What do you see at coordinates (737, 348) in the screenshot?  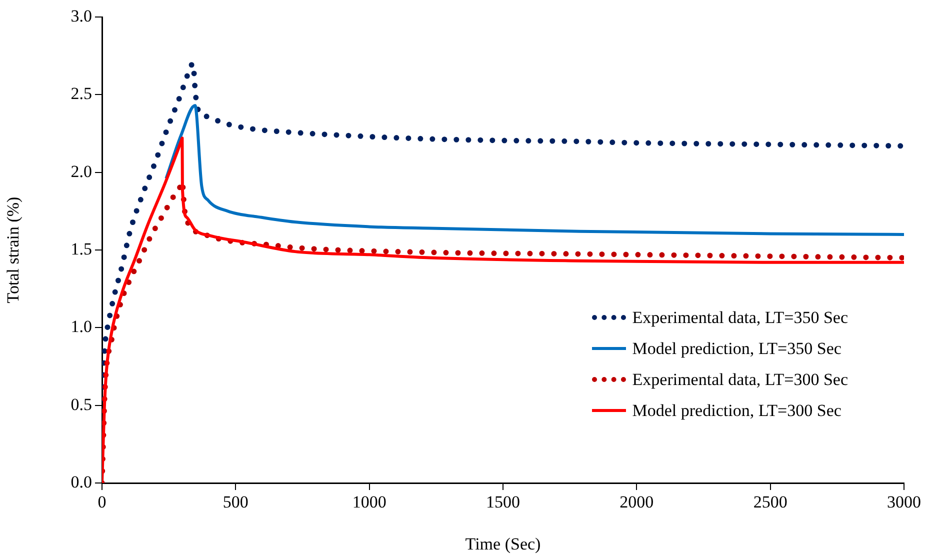 I see `legend-label: Model prediction, LT=350 Sec` at bounding box center [737, 348].